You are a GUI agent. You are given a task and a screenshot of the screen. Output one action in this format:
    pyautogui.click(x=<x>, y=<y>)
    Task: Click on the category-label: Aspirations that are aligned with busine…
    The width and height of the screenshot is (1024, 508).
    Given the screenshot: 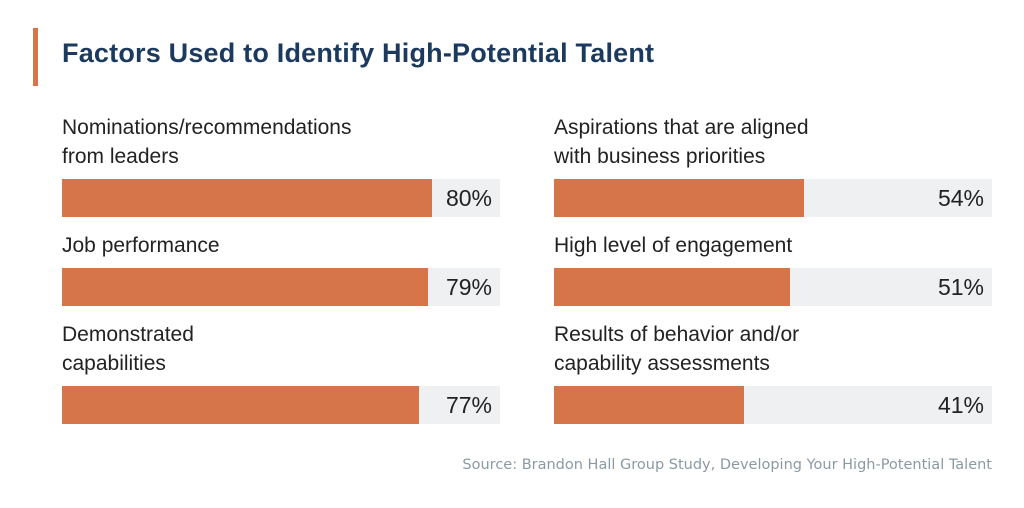 What is the action you would take?
    pyautogui.click(x=681, y=142)
    